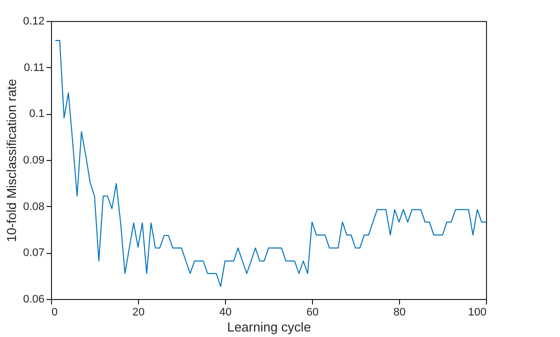 The image size is (560, 337). I want to click on y-tick-label: 0.11, so click(34, 68).